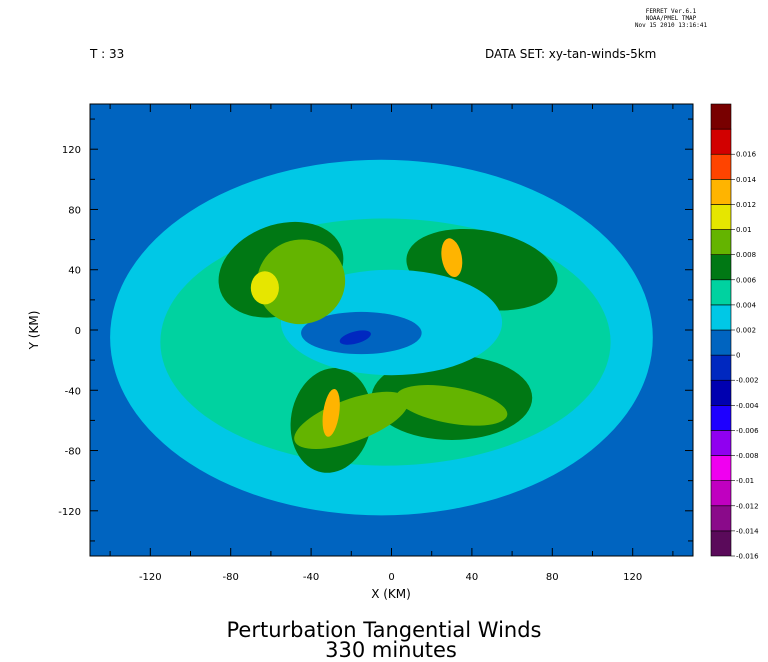  What do you see at coordinates (71, 150) in the screenshot?
I see `y-tick-label: 120` at bounding box center [71, 150].